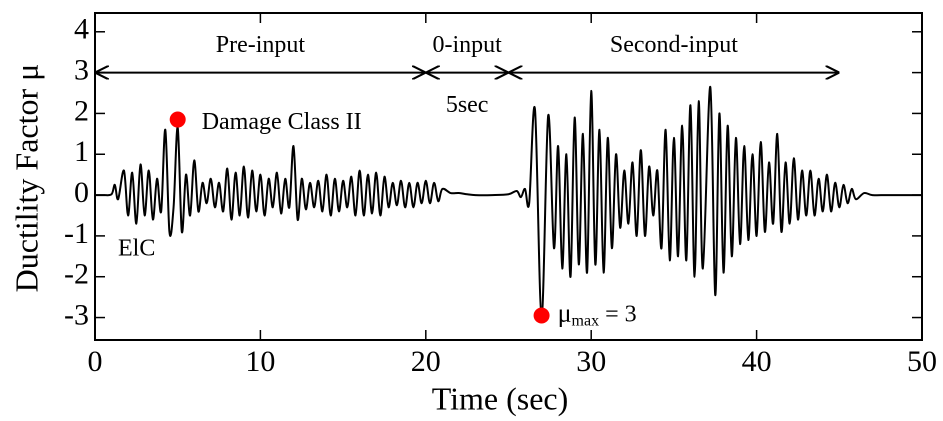 Image resolution: width=943 pixels, height=421 pixels. I want to click on y-tick-label: 0, so click(81, 192).